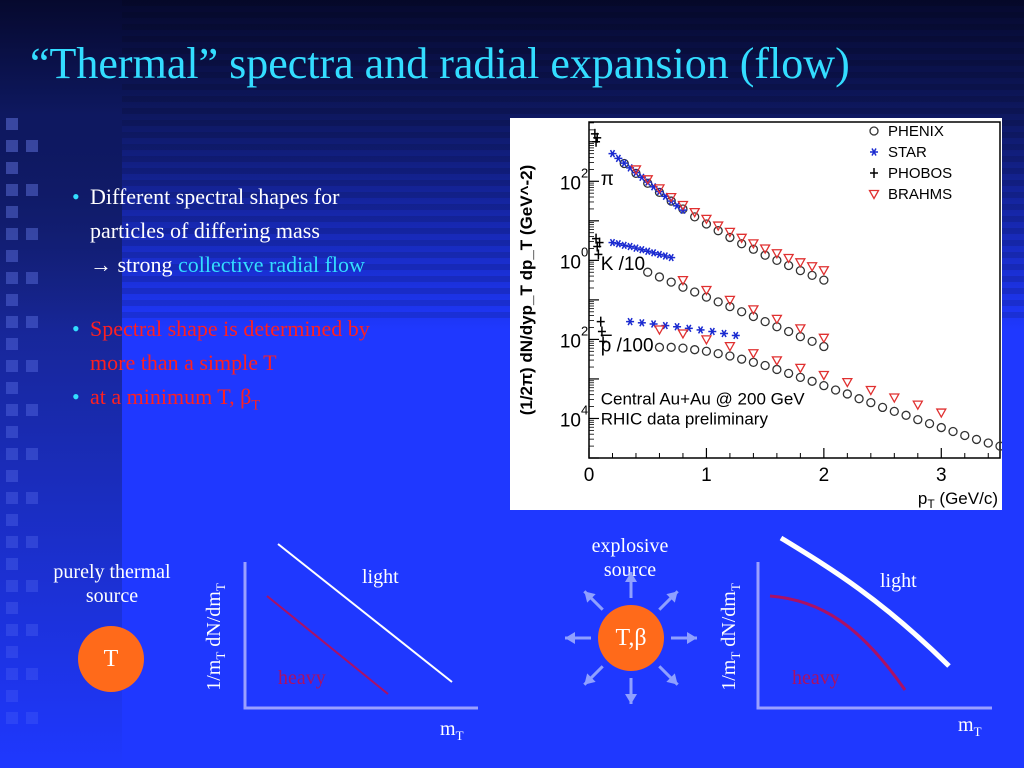 This screenshot has width=1024, height=768. I want to click on thermal-source-circle: T, so click(111, 659).